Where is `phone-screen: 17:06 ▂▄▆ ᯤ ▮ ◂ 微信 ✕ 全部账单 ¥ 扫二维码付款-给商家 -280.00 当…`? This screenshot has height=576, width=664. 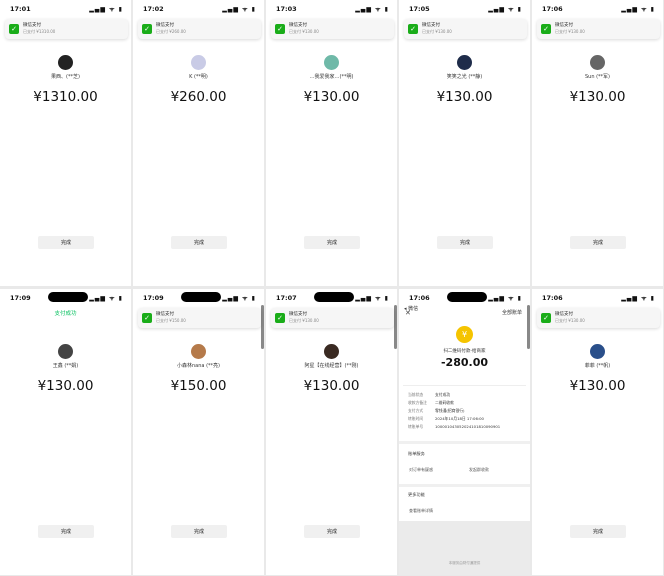
phone-screen: 17:06 ▂▄▆ ᯤ ▮ ◂ 微信 ✕ 全部账单 ¥ 扫二维码付款-给商家 -280.00 当… is located at coordinates (464, 432).